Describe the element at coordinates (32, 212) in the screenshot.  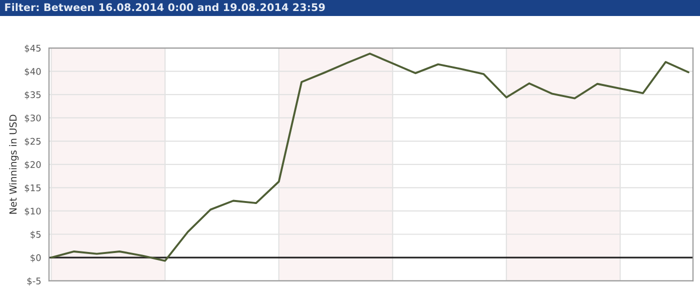
I see `y-tick-label: $10` at that location.